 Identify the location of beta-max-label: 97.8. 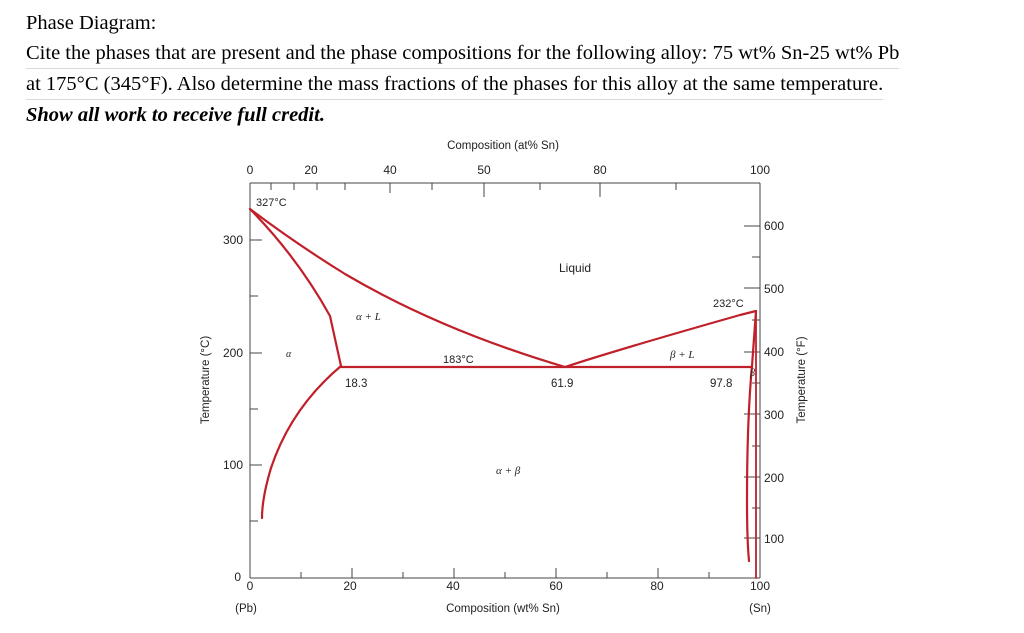
(721, 384).